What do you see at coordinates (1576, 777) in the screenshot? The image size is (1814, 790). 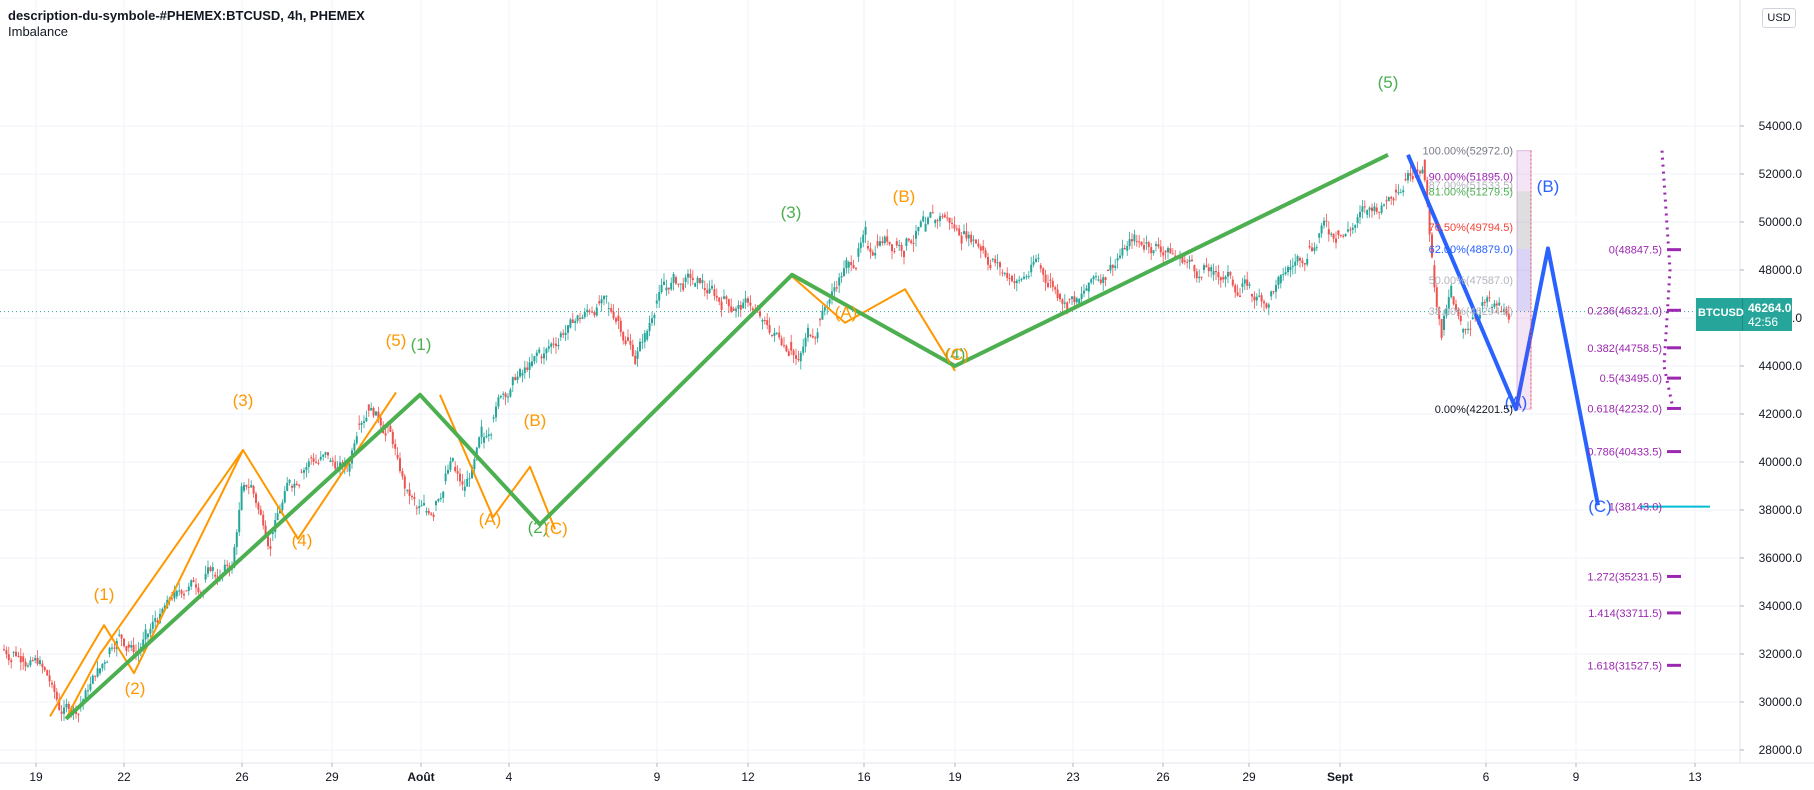 I see `x-tick-label: 9` at bounding box center [1576, 777].